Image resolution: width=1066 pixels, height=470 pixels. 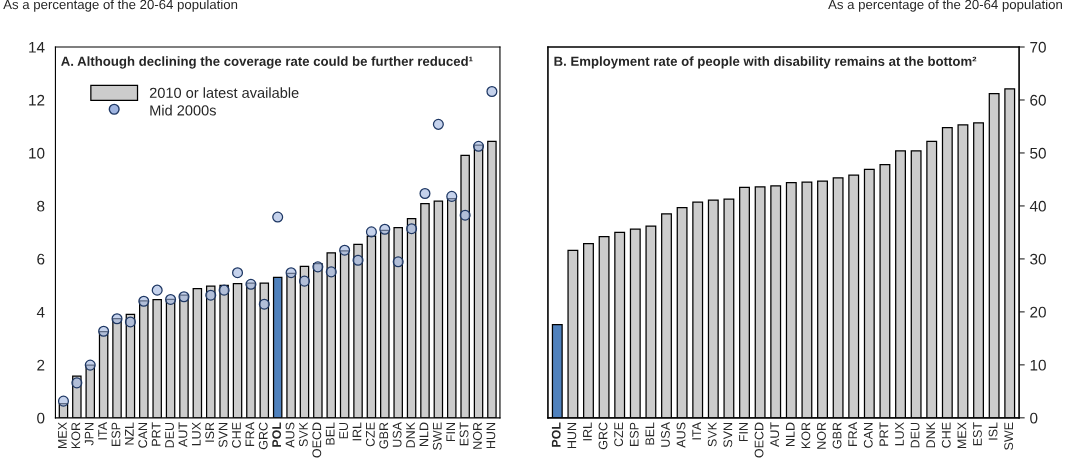 What do you see at coordinates (1038, 153) in the screenshot?
I see `y2-tick-label: 50` at bounding box center [1038, 153].